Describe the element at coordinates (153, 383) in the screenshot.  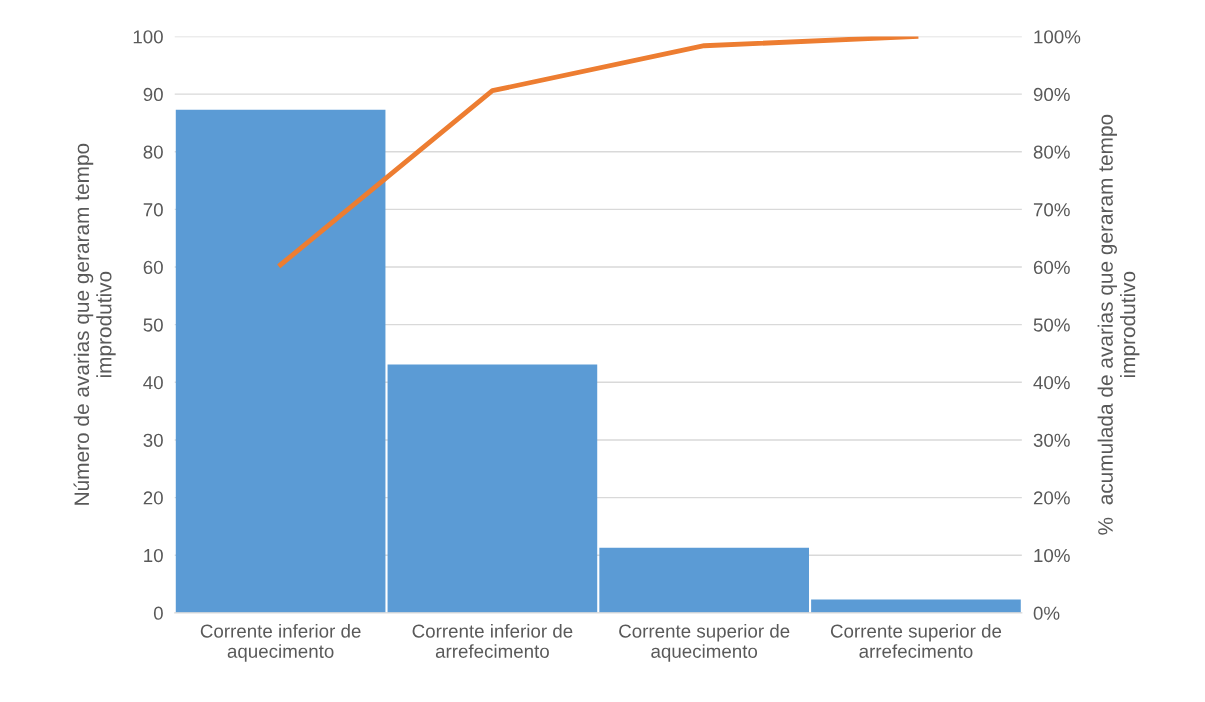
I see `y-tick-label: 40` at that location.